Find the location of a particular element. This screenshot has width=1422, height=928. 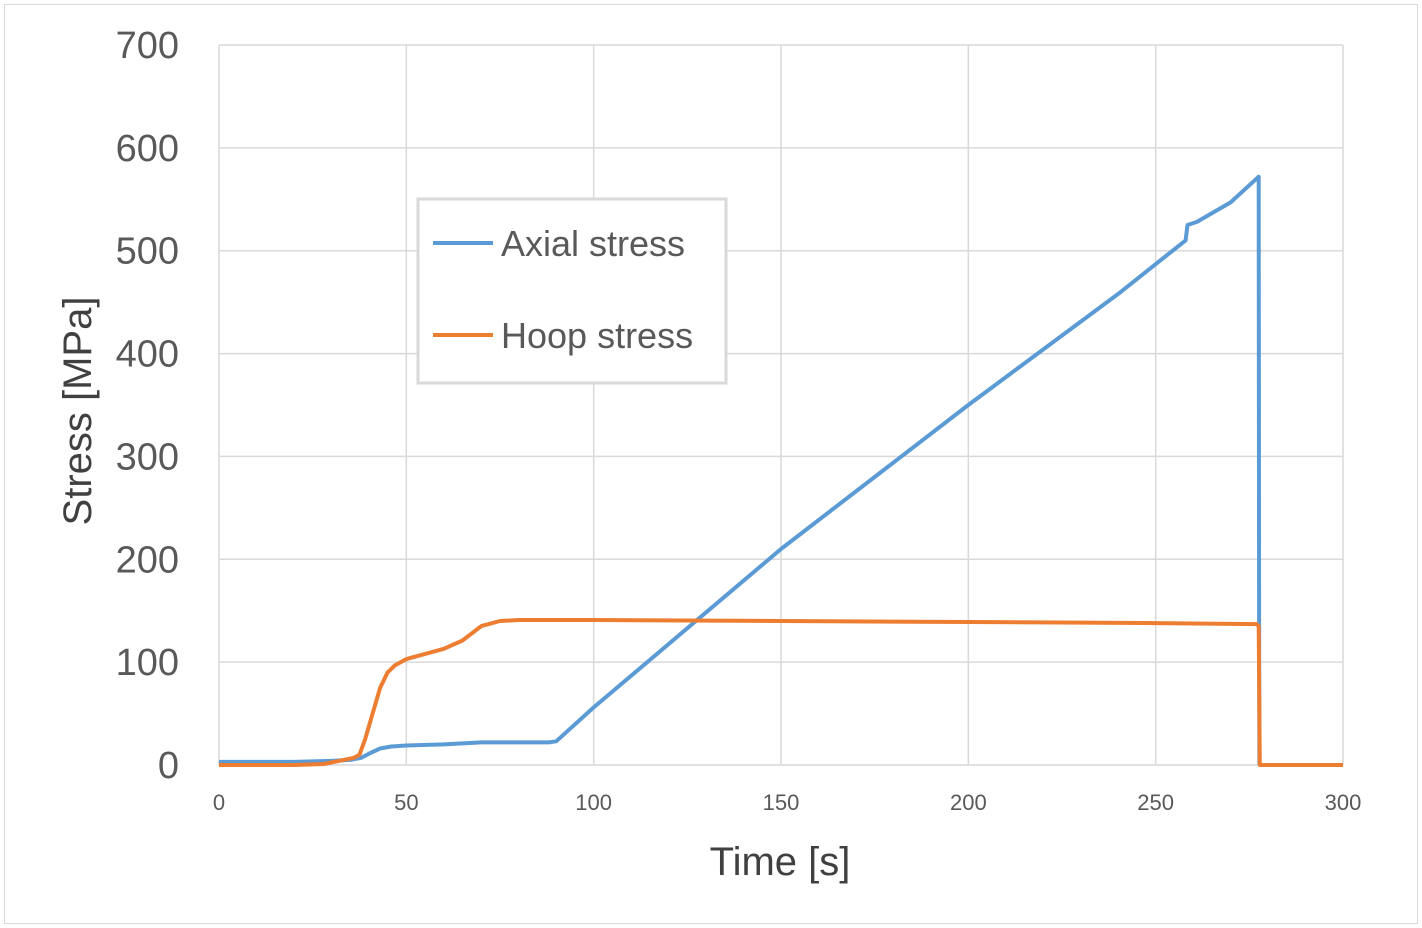

y-tick-label-6: 600 is located at coordinates (147, 149).